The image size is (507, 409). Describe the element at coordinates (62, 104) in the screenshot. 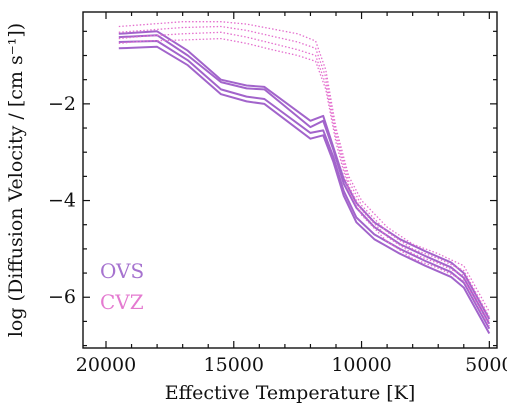

I see `y-tick-label: −2` at that location.